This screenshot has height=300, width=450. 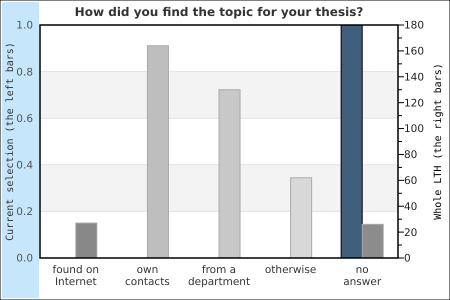 I want to click on y-axis-title: Current selection (the left bars), so click(x=10, y=141).